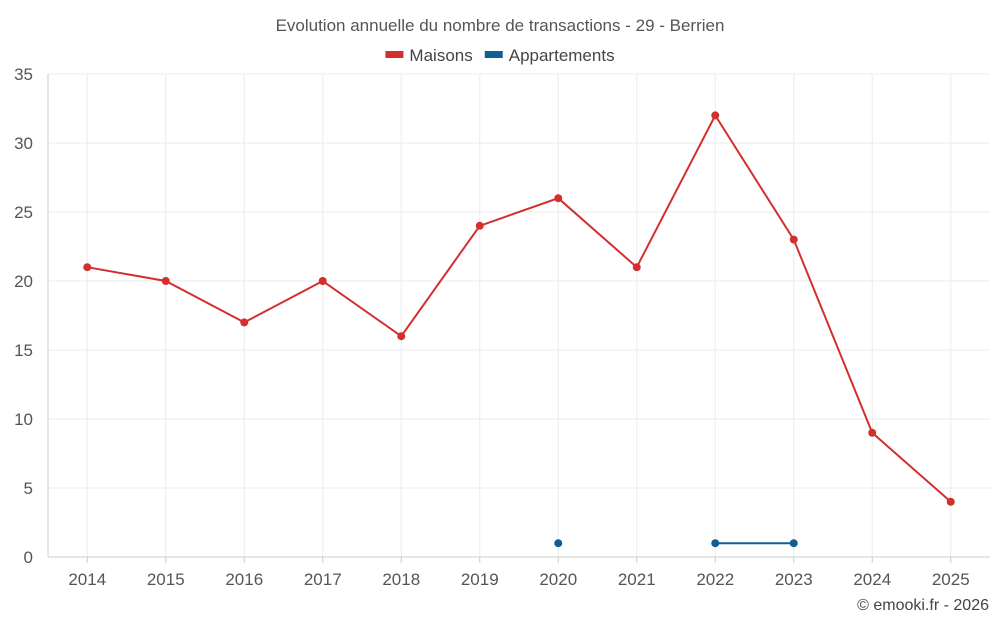  Describe the element at coordinates (23, 74) in the screenshot. I see `y-tick-label: 35` at that location.